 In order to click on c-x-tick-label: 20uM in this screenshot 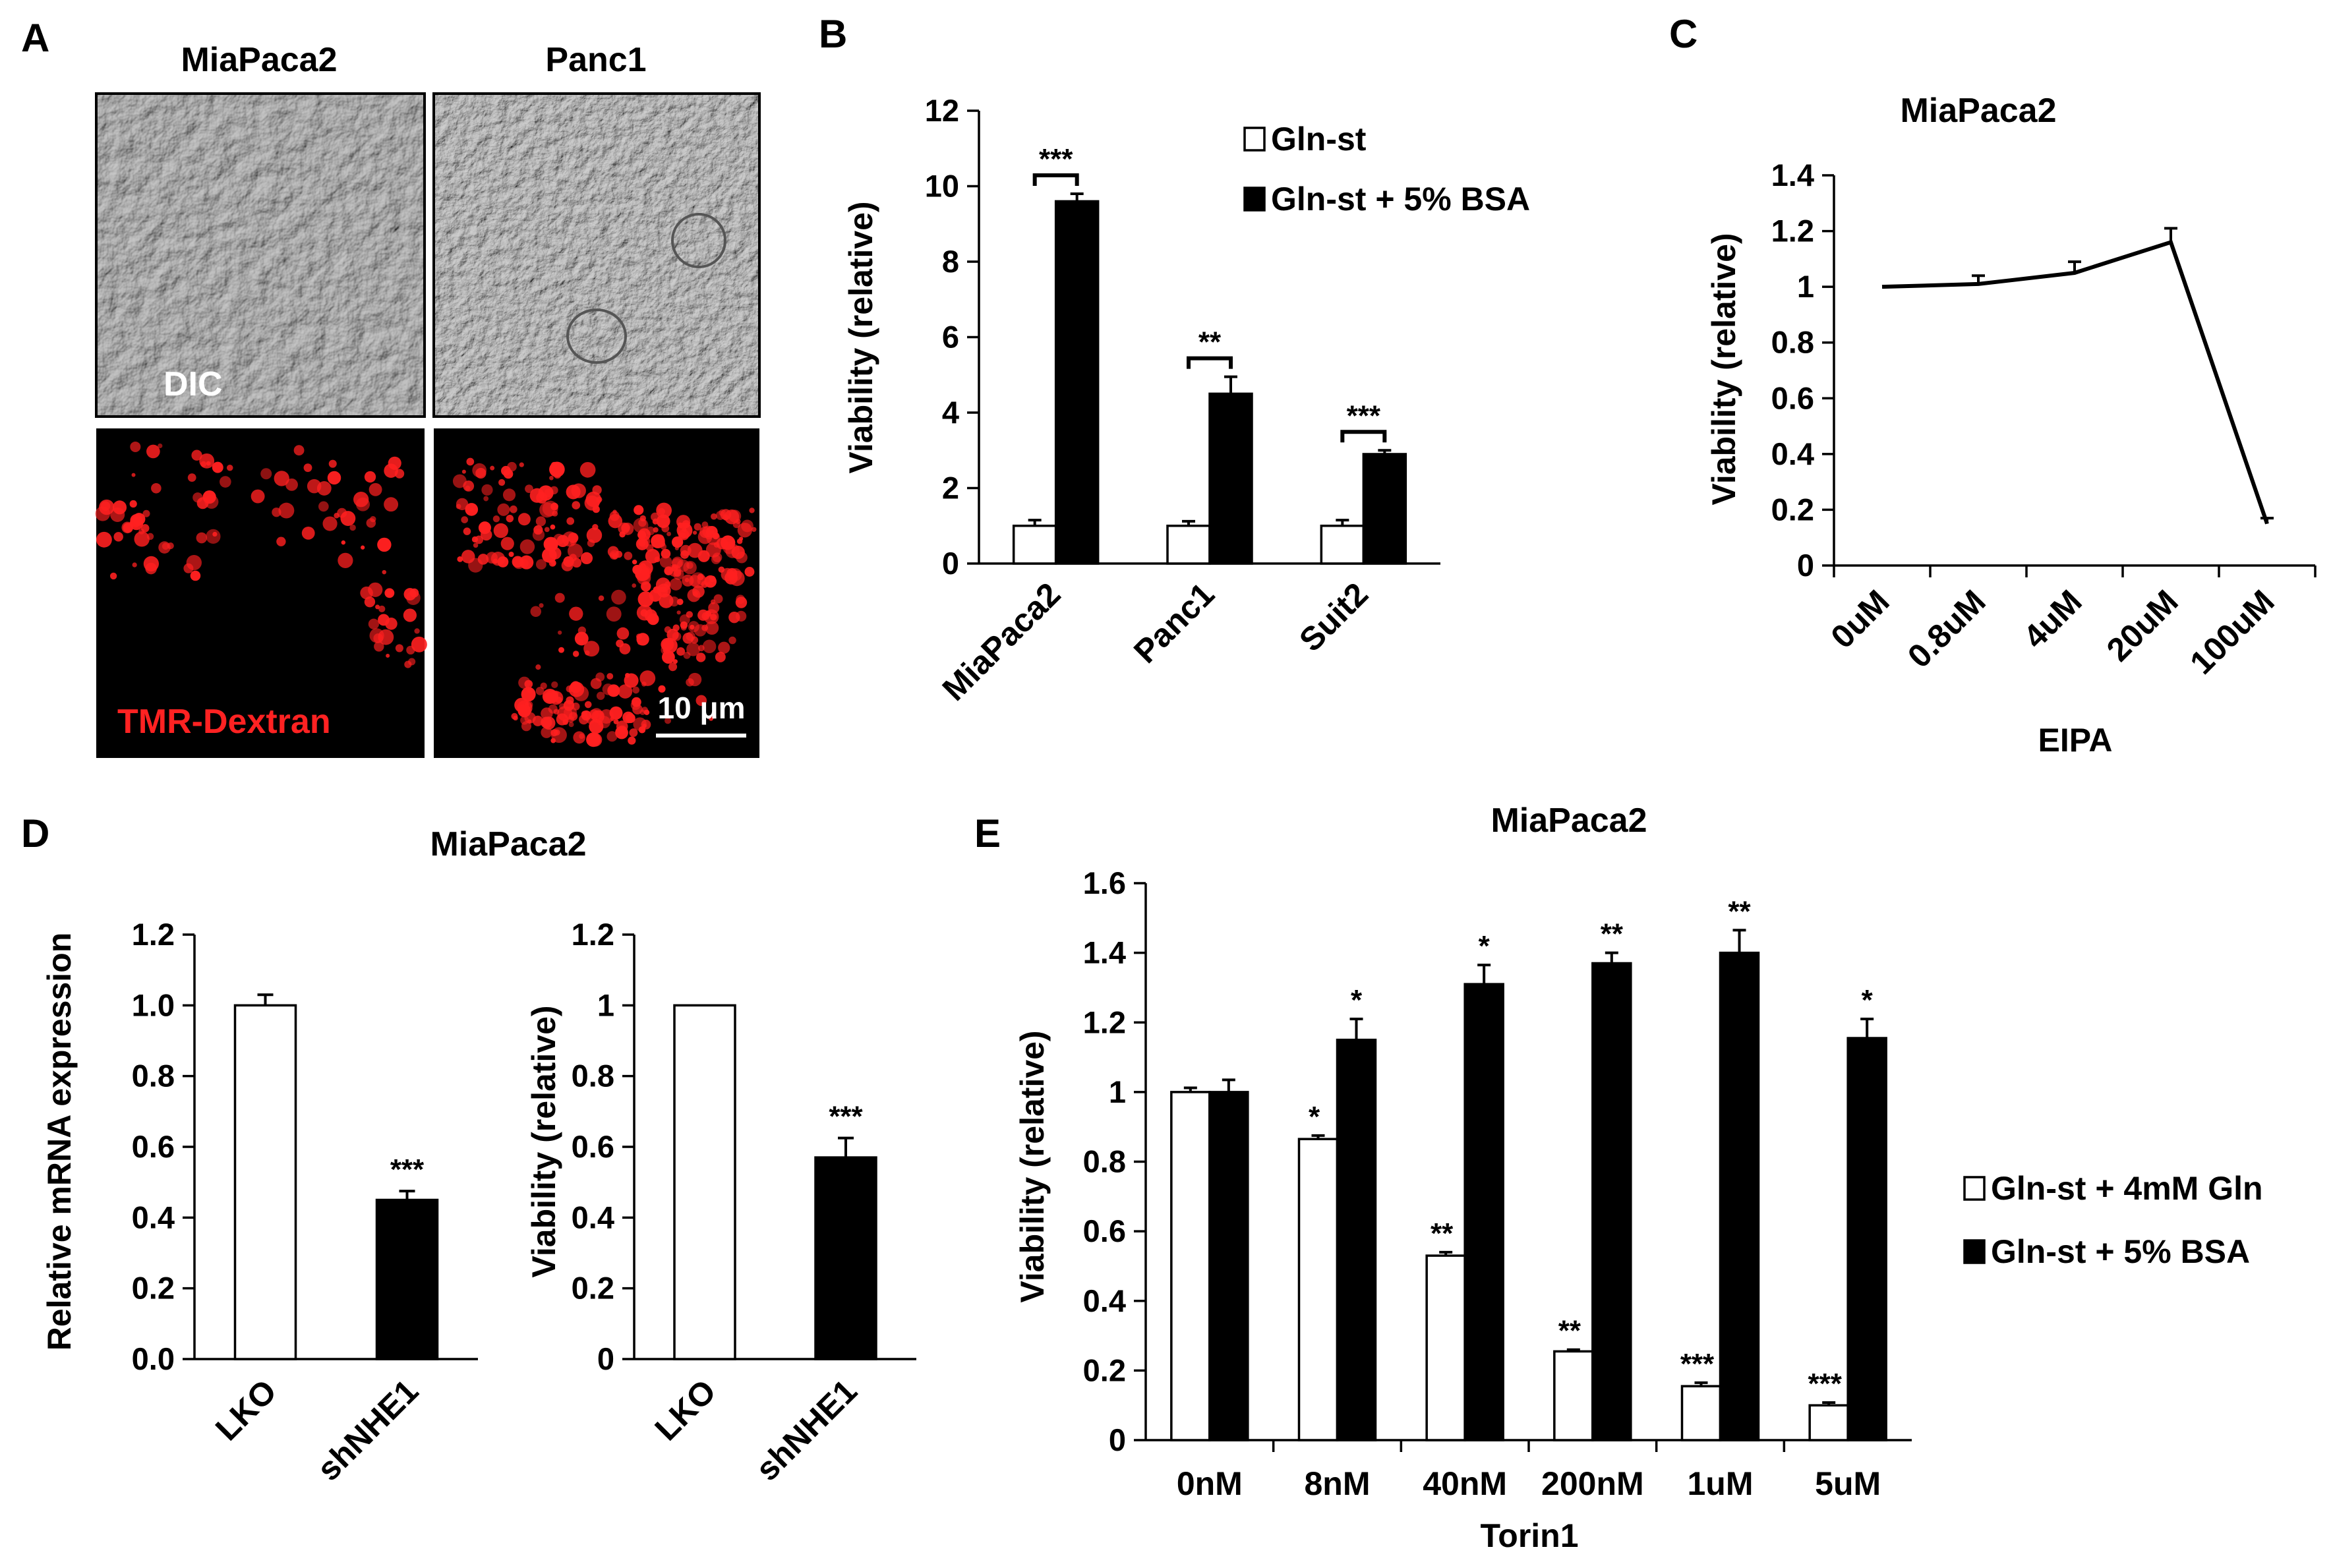, I will do `click(2142, 625)`.